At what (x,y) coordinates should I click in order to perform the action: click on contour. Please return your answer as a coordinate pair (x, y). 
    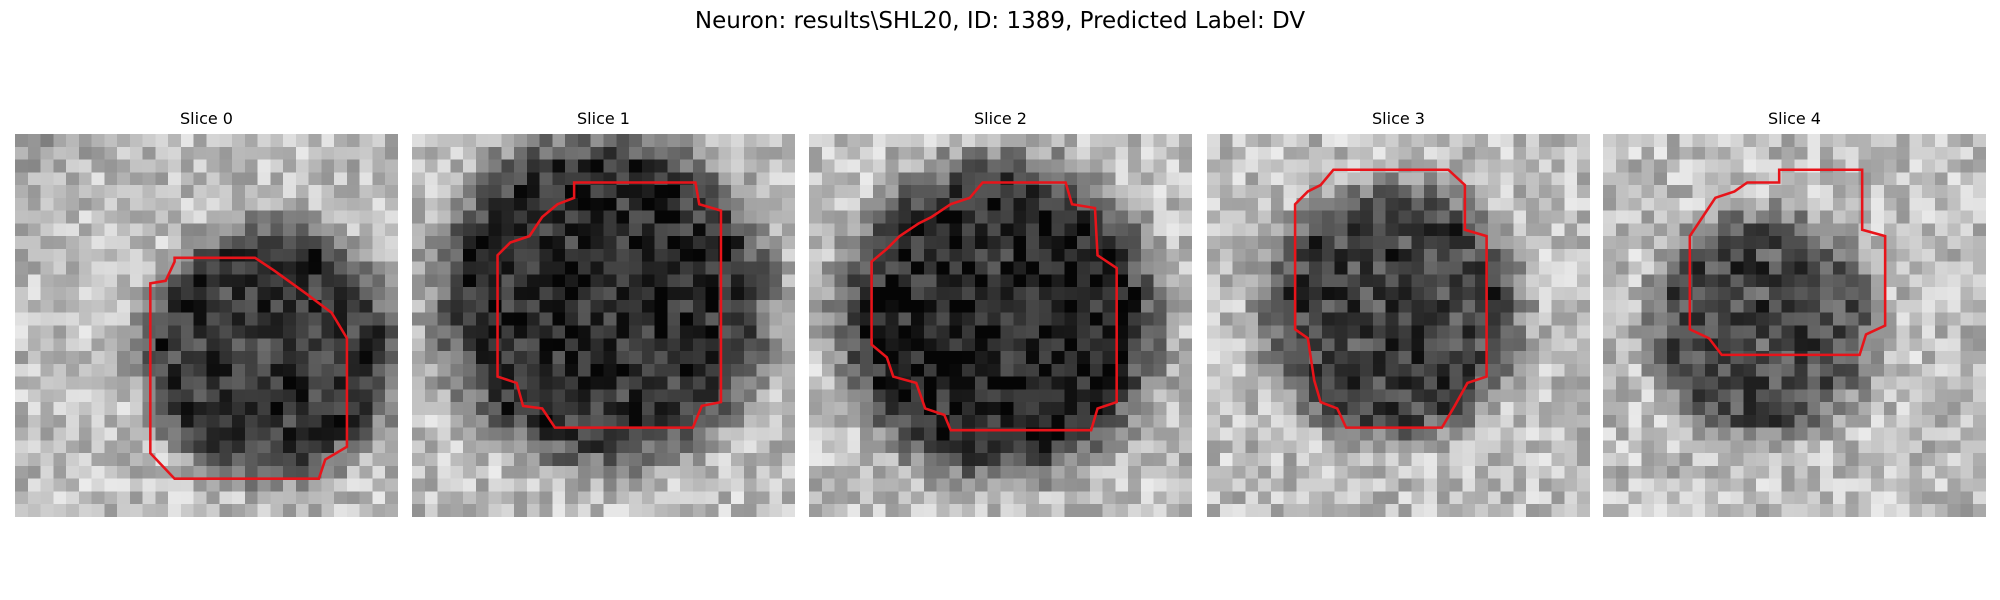
    Looking at the image, I should click on (249, 368).